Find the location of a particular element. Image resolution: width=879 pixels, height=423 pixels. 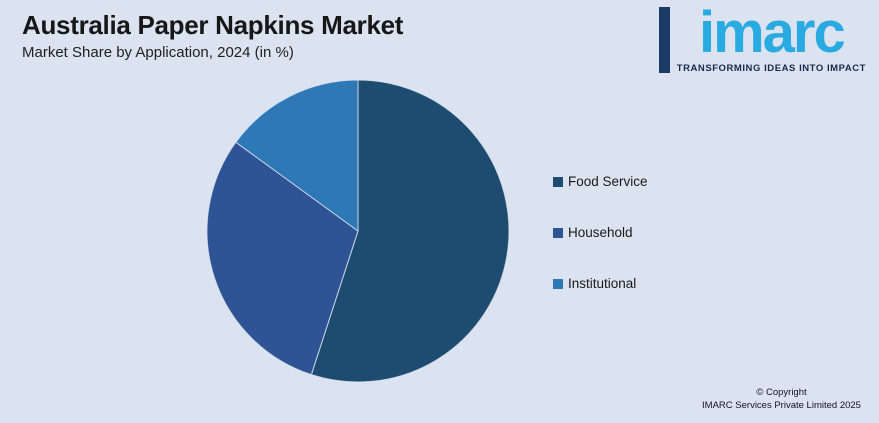

copyright-line2: IMARC Services Private Limited 2025 is located at coordinates (781, 405).